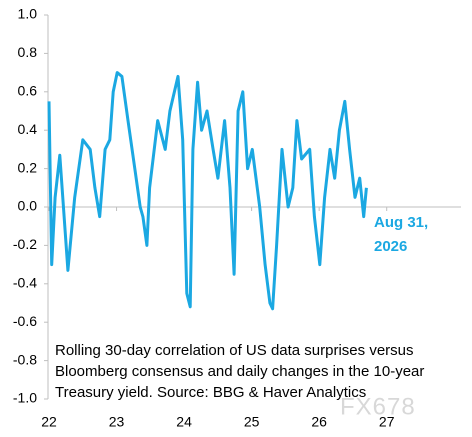  I want to click on x-tick-label: 25, so click(252, 422).